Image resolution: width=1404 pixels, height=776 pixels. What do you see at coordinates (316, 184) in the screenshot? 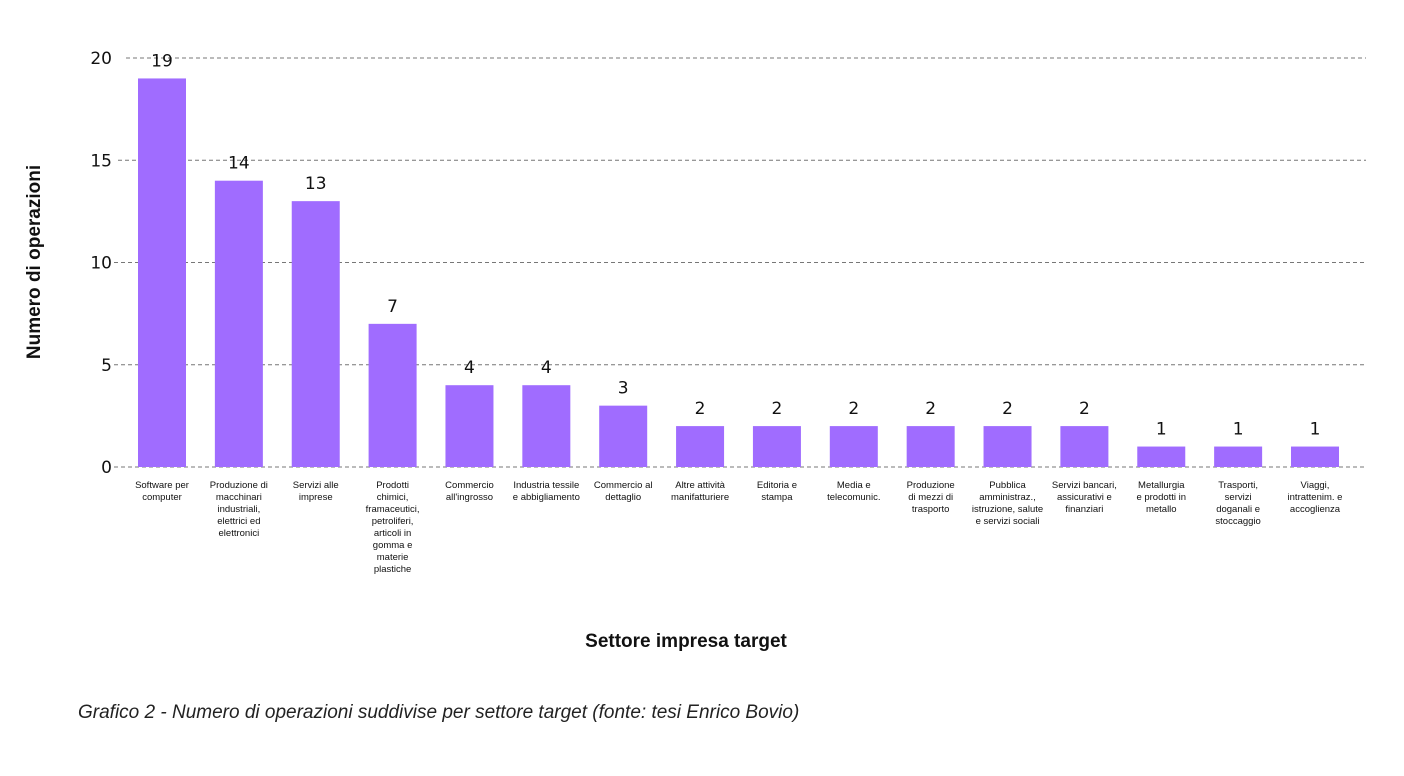
I see `value-label: 13` at bounding box center [316, 184].